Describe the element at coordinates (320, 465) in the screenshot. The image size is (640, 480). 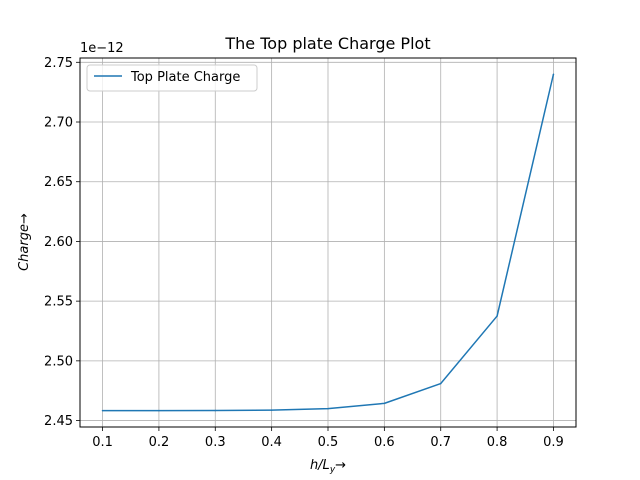
I see `x-axis-label-base: h/L` at that location.